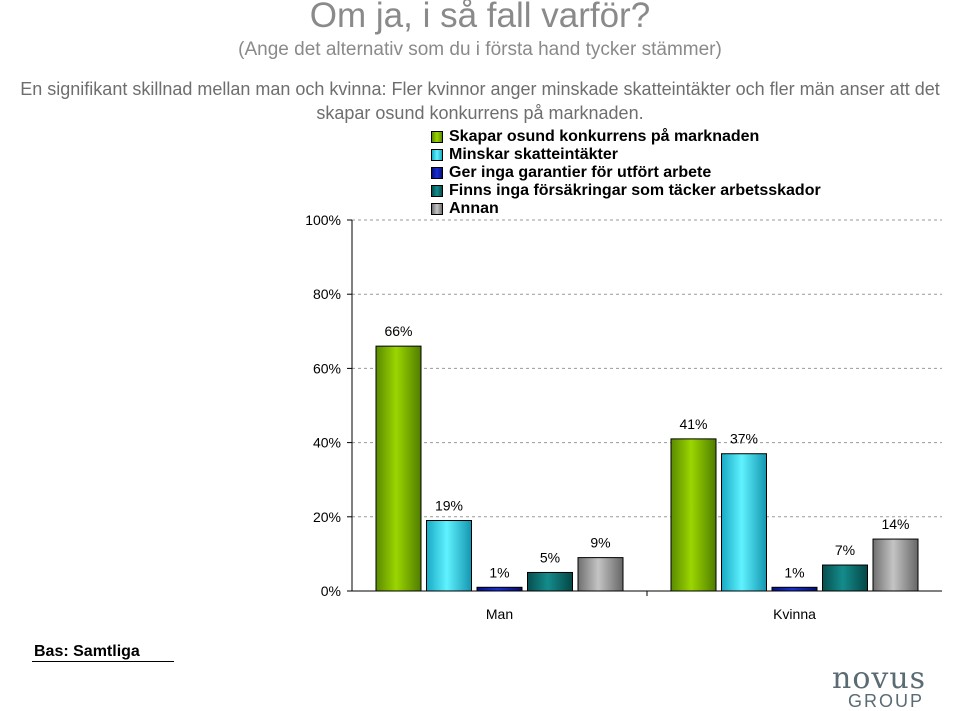  Describe the element at coordinates (879, 678) in the screenshot. I see `logo-wordmark: novus` at that location.